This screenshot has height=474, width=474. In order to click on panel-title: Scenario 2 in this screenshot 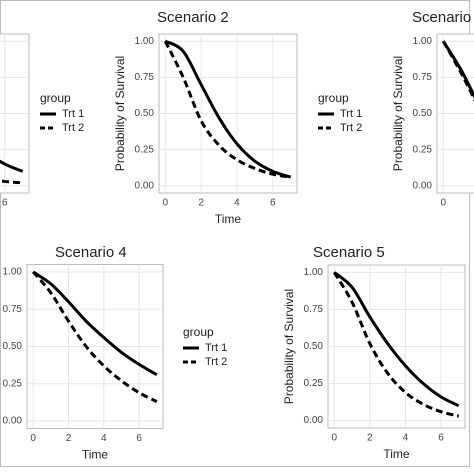, I will do `click(193, 17)`.